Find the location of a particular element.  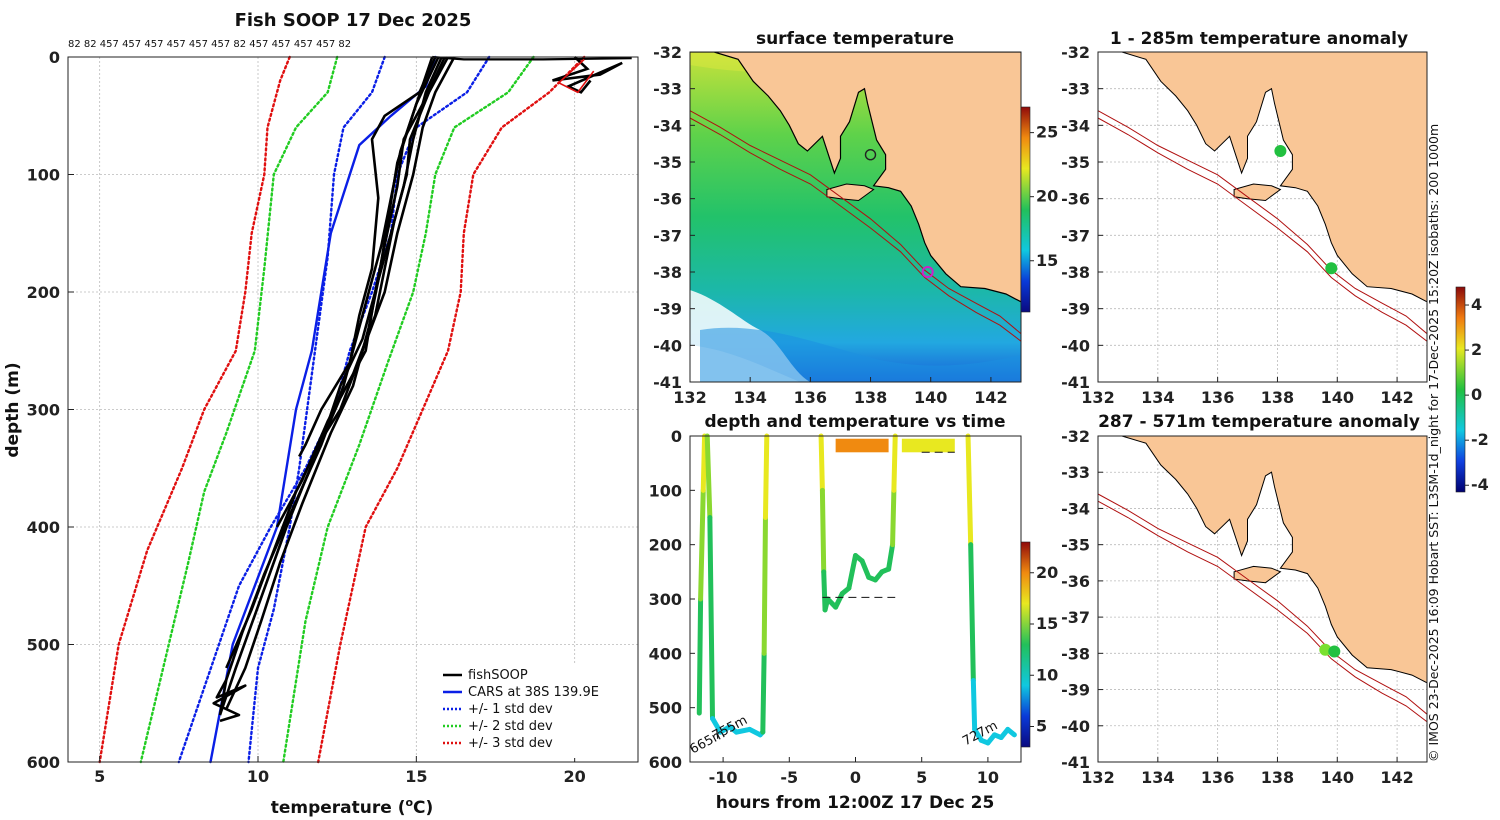

a2-ytick-label: -41 is located at coordinates (1075, 762).